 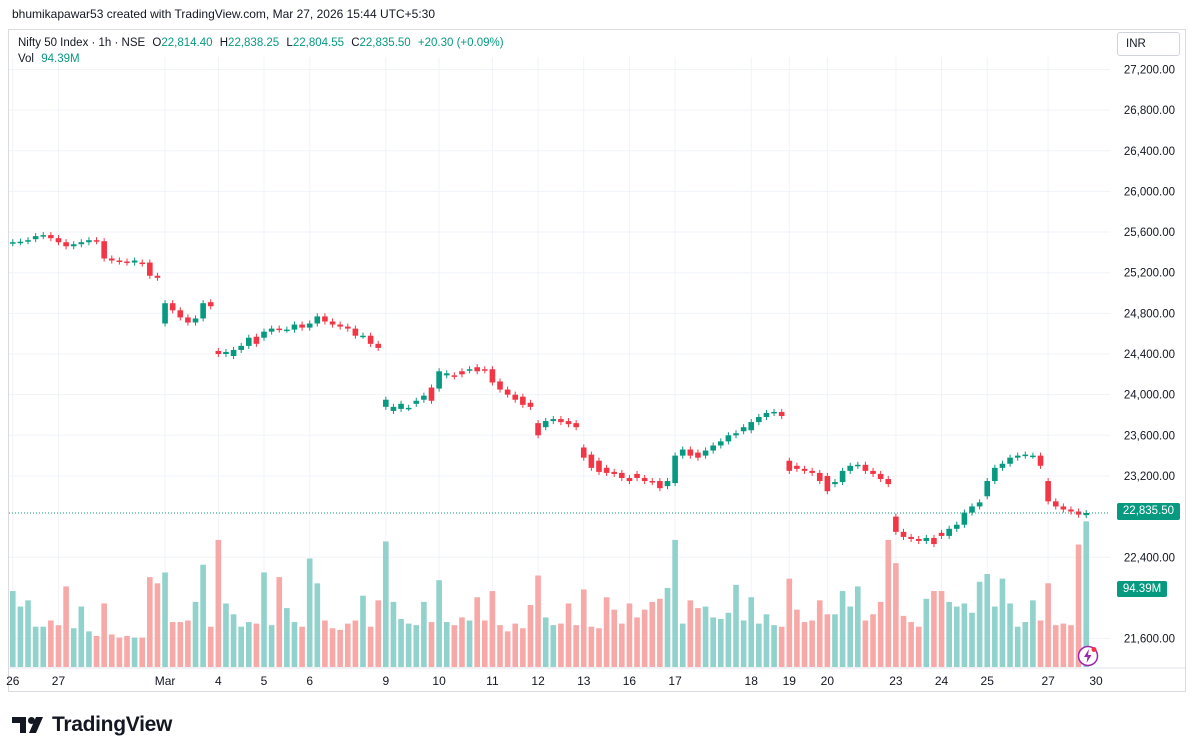 What do you see at coordinates (355, 43) in the screenshot?
I see `close-label: C` at bounding box center [355, 43].